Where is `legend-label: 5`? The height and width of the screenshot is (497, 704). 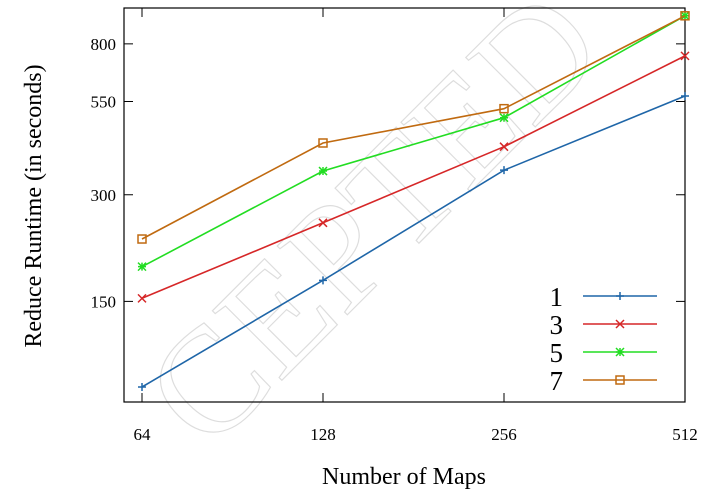
legend-label: 5 is located at coordinates (557, 353).